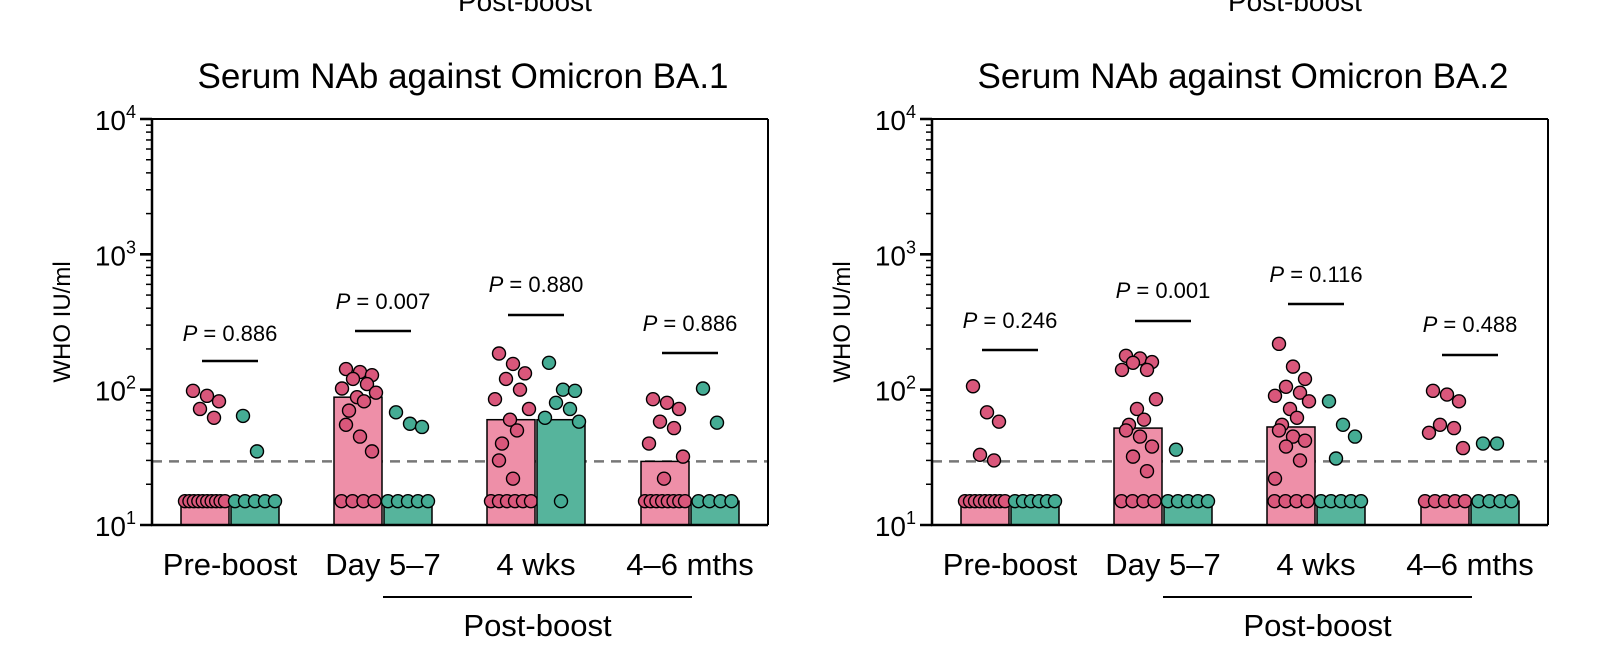  I want to click on y-tick-exponent: 3, so click(131, 247).